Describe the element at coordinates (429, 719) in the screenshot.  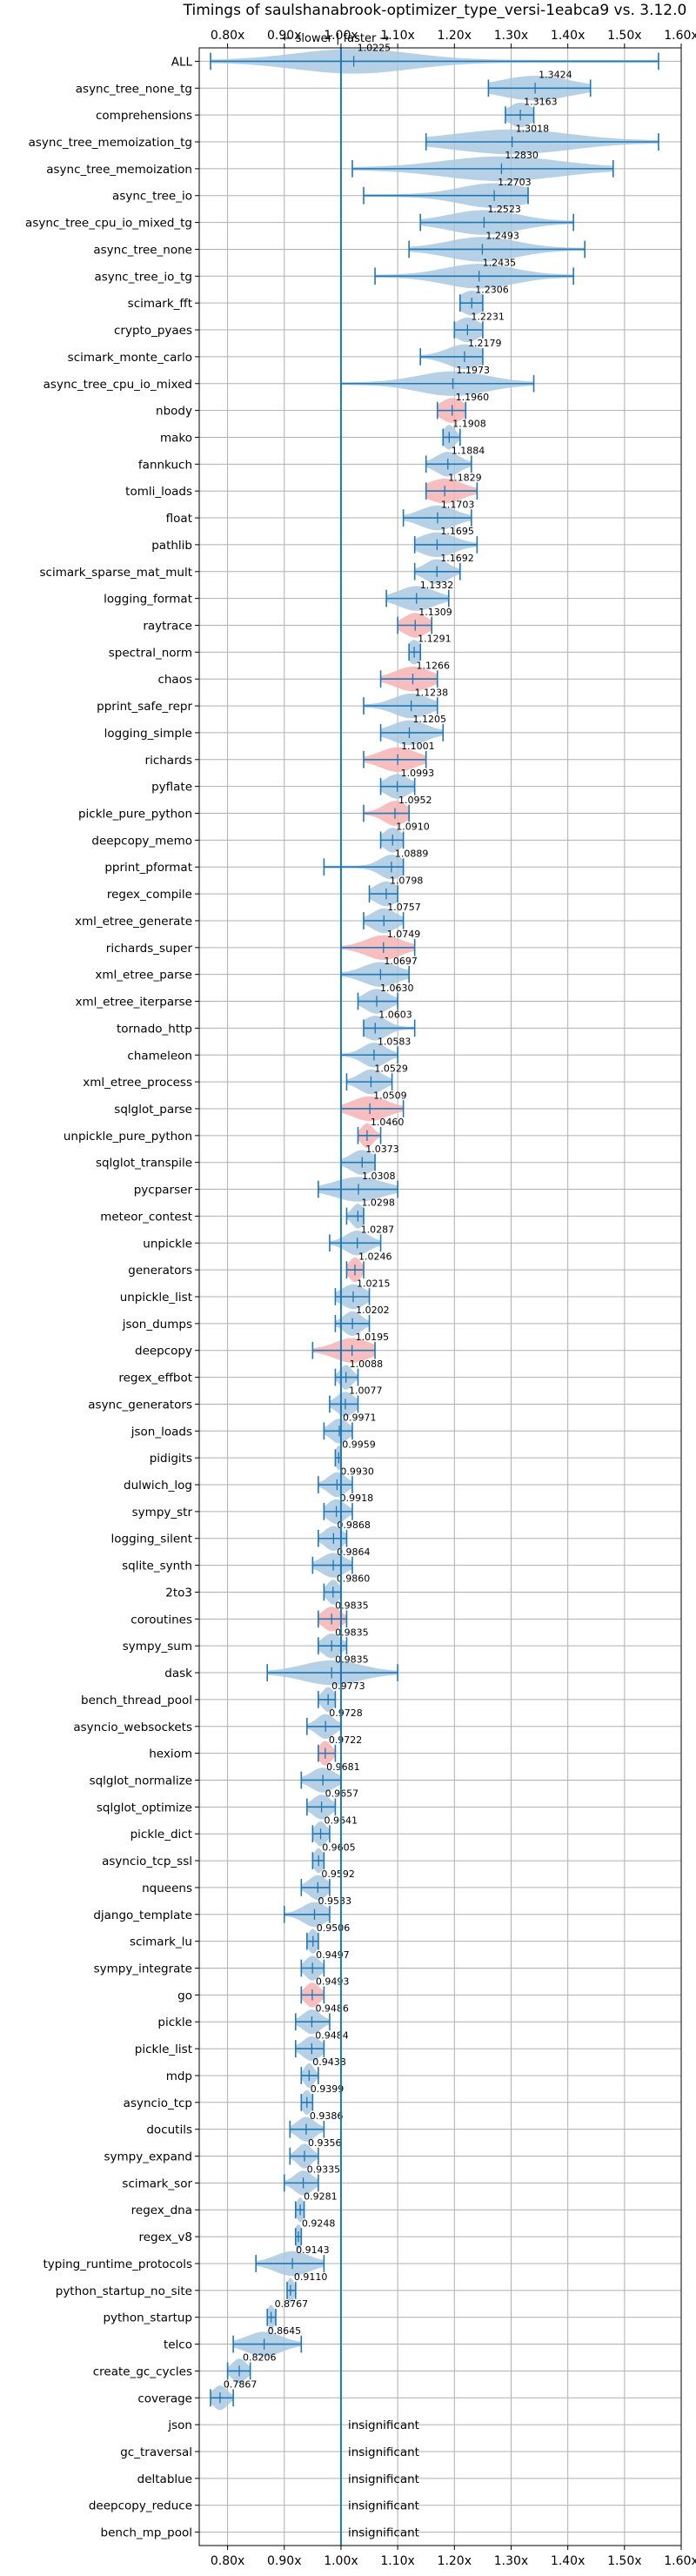
I see `value-label: 1.1205` at that location.